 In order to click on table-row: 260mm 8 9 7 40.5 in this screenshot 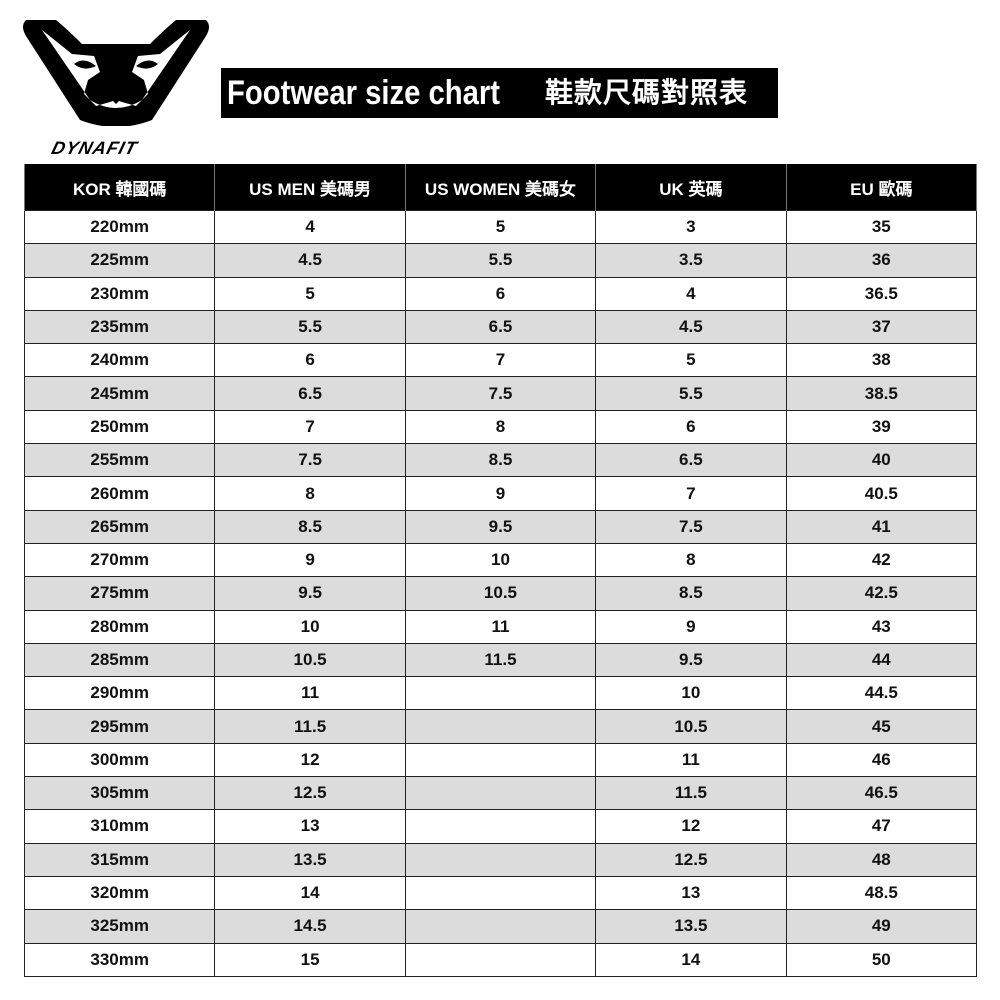, I will do `click(500, 493)`.